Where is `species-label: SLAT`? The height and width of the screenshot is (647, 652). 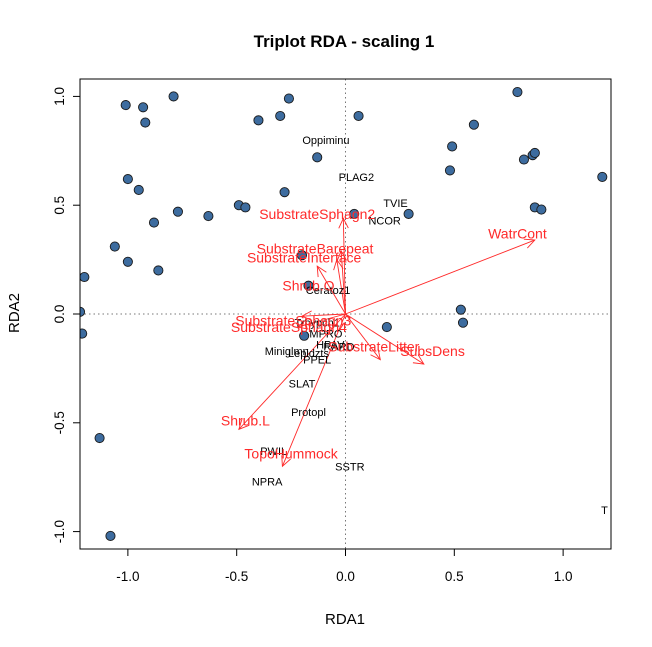
species-label: SLAT is located at coordinates (302, 385).